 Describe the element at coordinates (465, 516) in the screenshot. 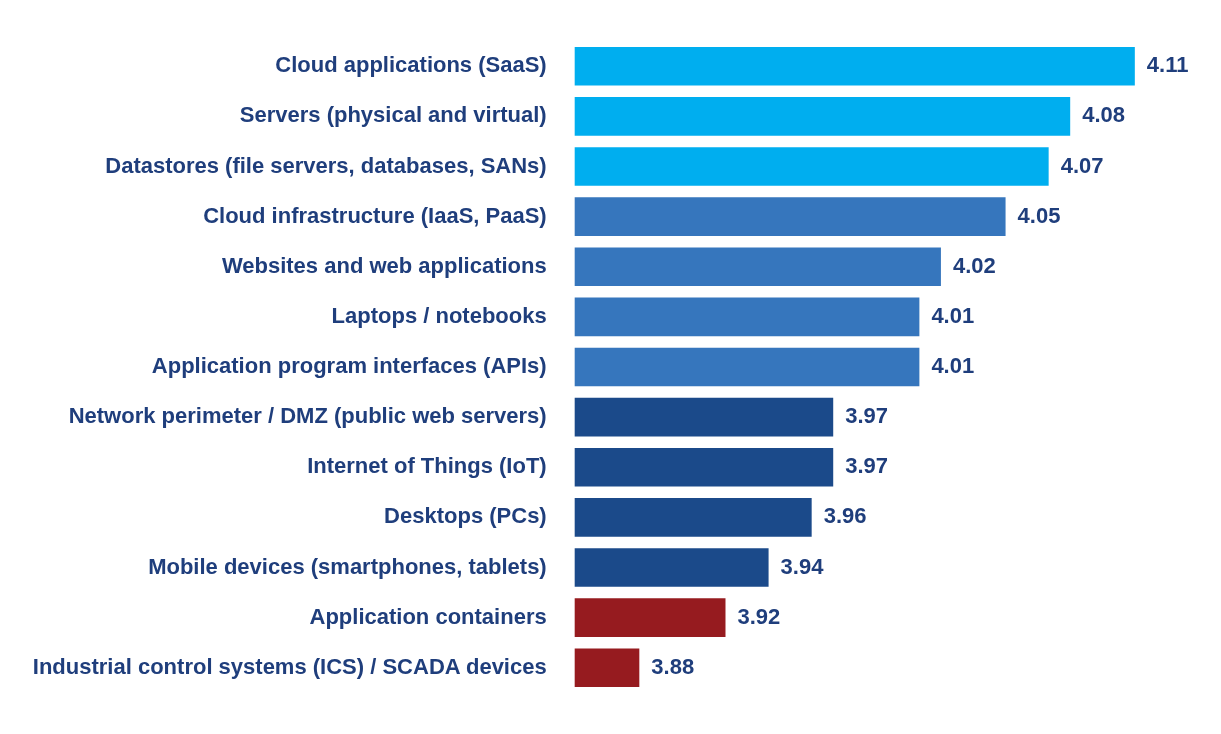

I see `y-tick-label: Desktops (PCs)` at that location.